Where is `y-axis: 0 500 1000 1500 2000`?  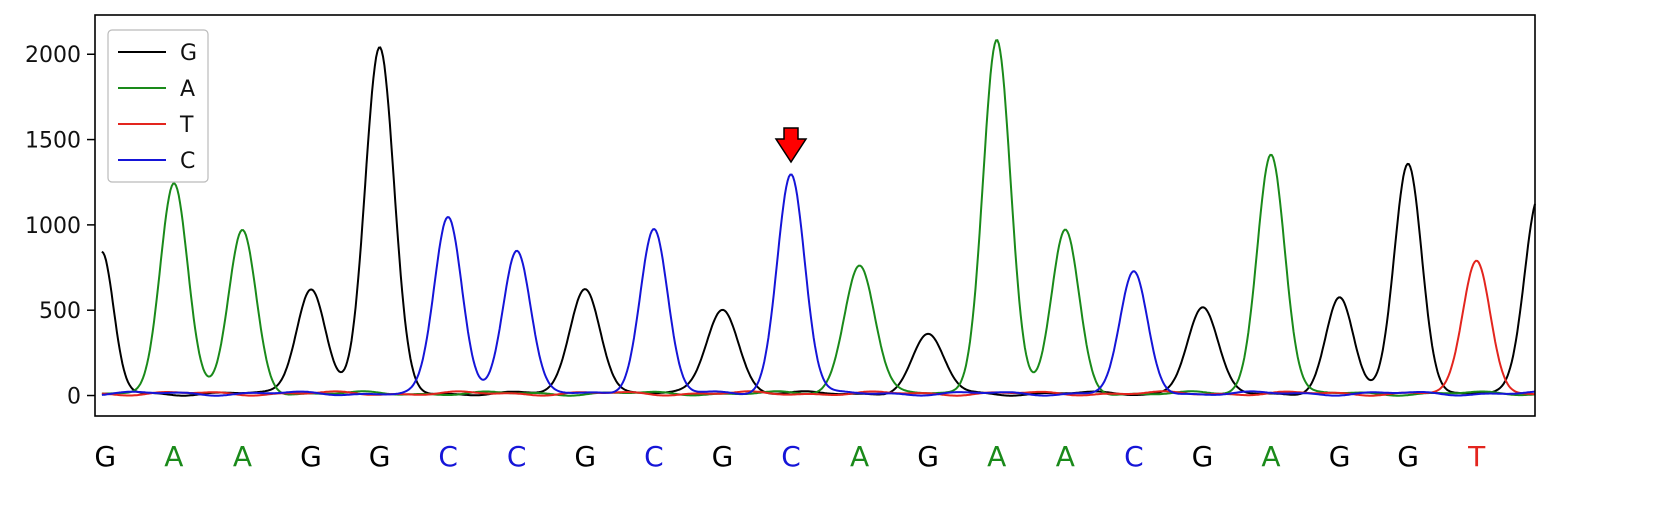
y-axis: 0 500 1000 1500 2000 is located at coordinates (60, 226).